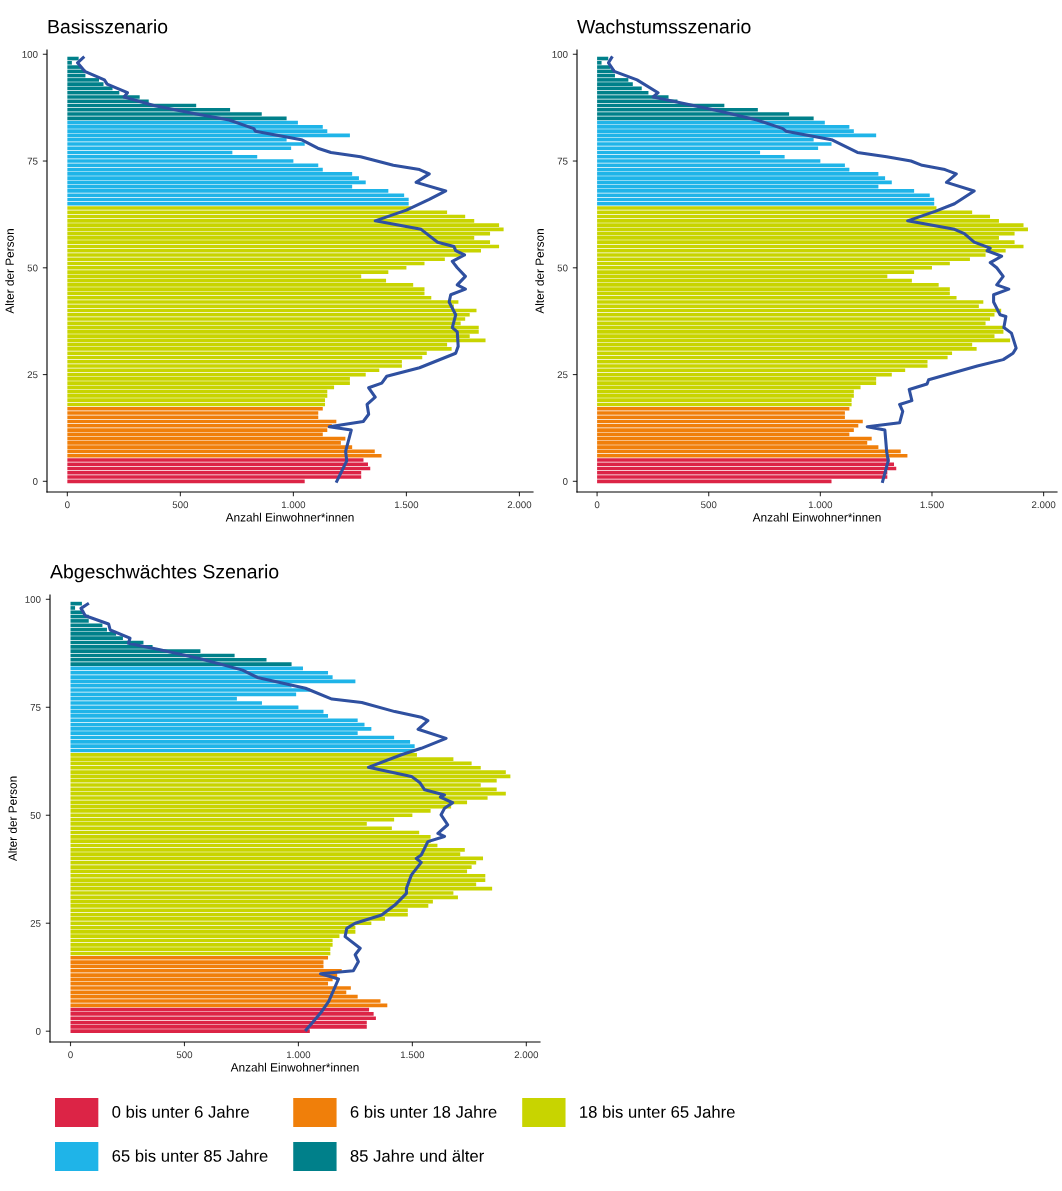 Image resolution: width=1062 pixels, height=1191 pixels. I want to click on y-tick-label: 50, so click(32, 268).